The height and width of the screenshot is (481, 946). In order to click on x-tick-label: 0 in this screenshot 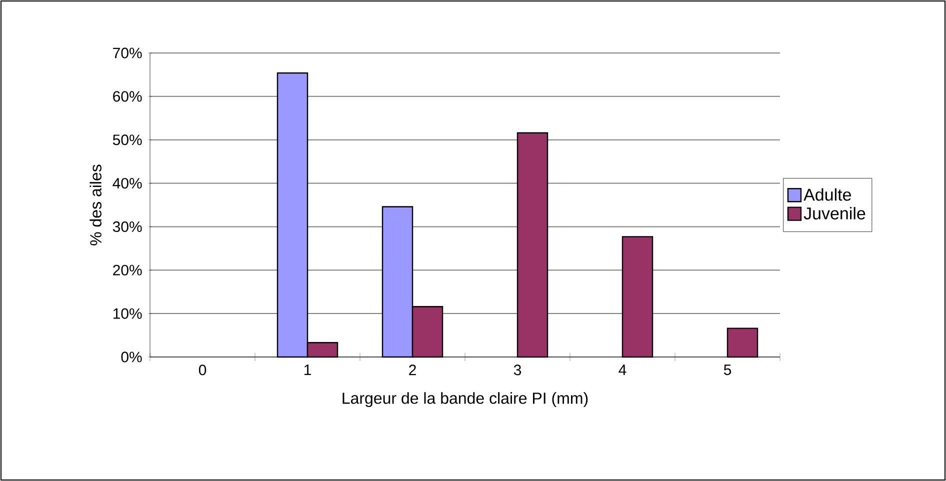, I will do `click(202, 370)`.